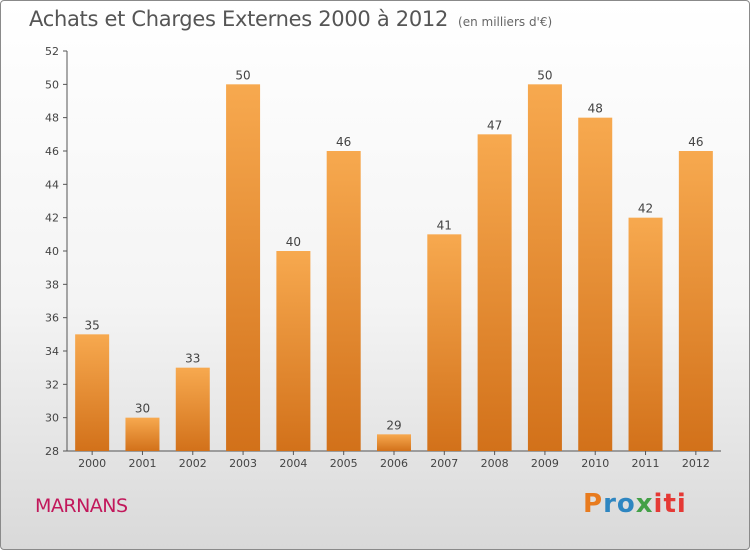  Describe the element at coordinates (52, 51) in the screenshot. I see `y-tick-label: 52` at that location.